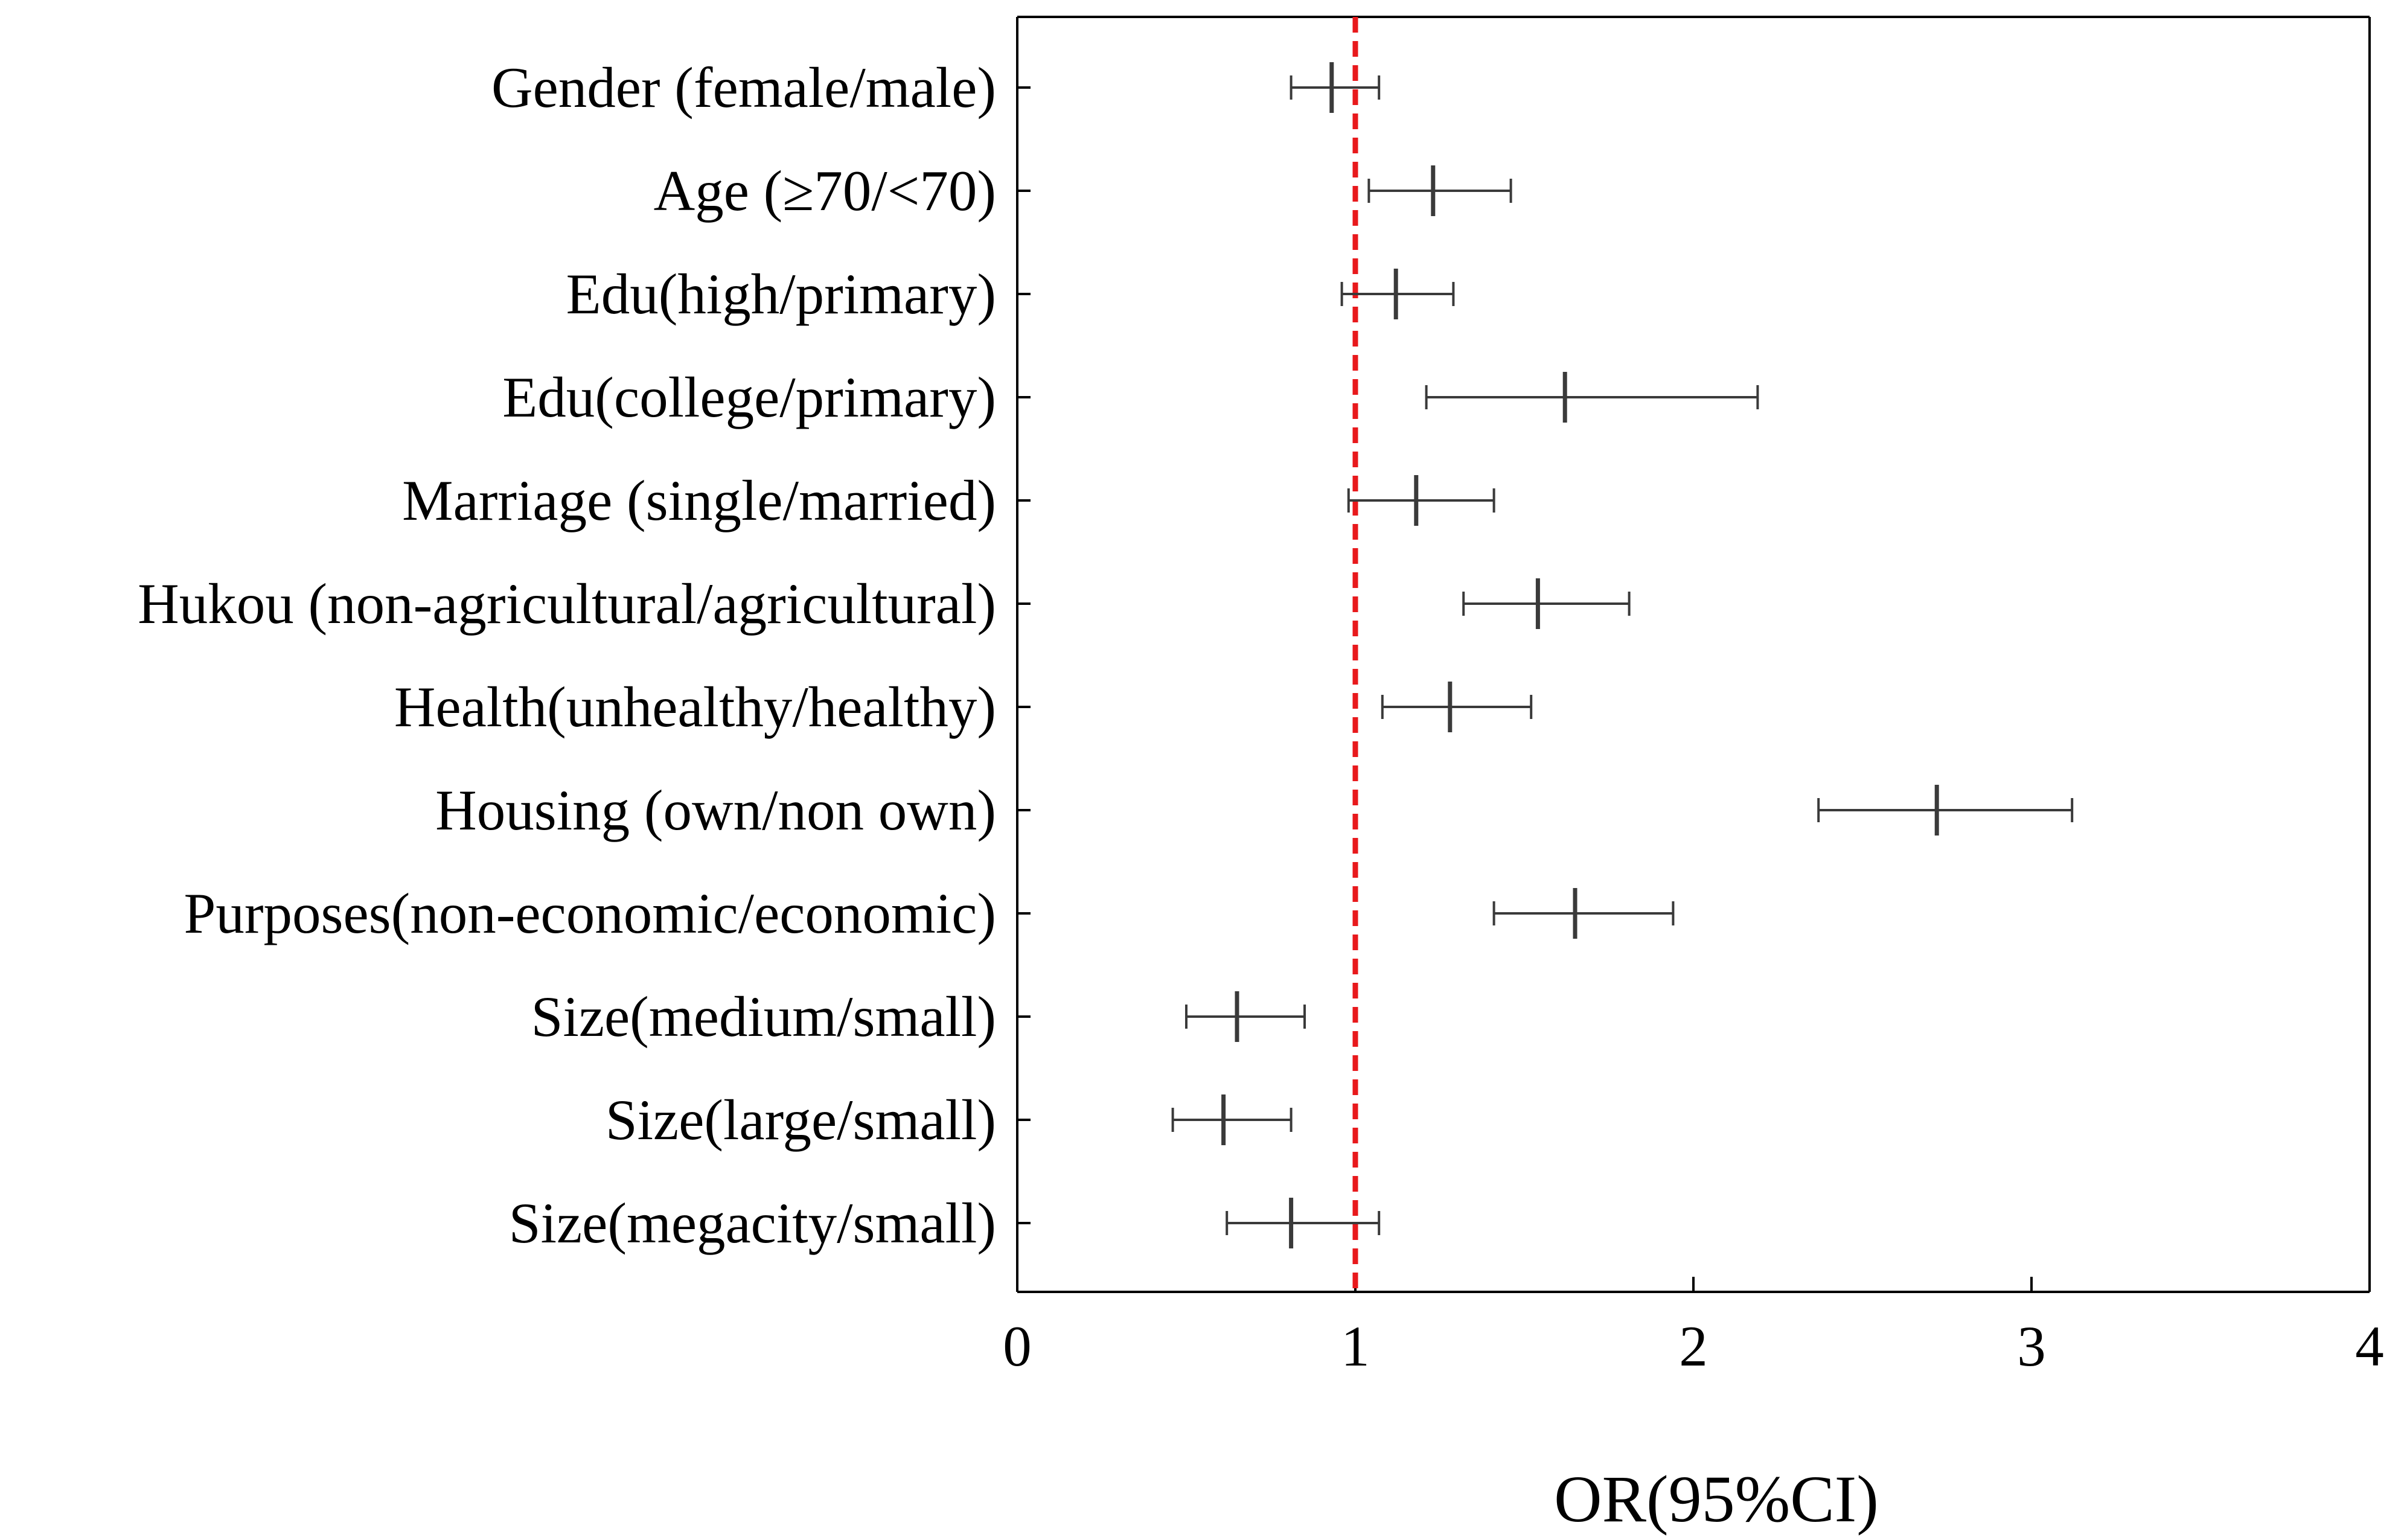 This screenshot has height=1540, width=2407. Describe the element at coordinates (752, 1223) in the screenshot. I see `category-label: Size(megacity/small)` at that location.